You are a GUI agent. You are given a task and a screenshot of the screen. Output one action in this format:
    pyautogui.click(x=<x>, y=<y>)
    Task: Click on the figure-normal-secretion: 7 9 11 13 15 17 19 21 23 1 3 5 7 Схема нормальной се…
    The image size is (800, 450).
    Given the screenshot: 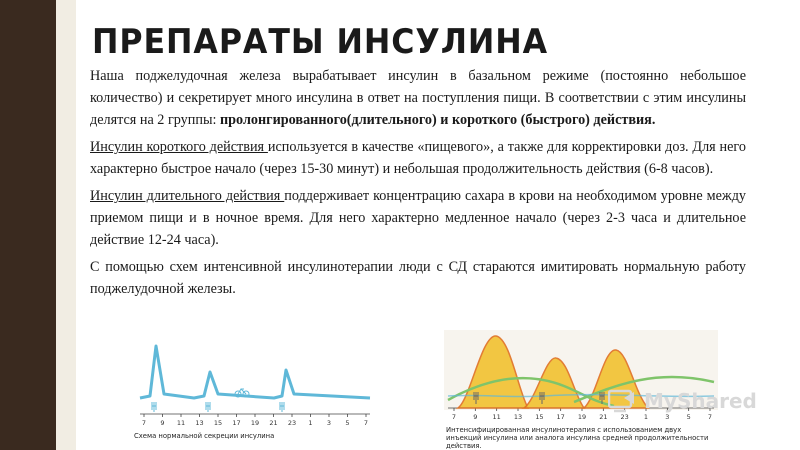 What is the action you would take?
    pyautogui.click(x=254, y=391)
    